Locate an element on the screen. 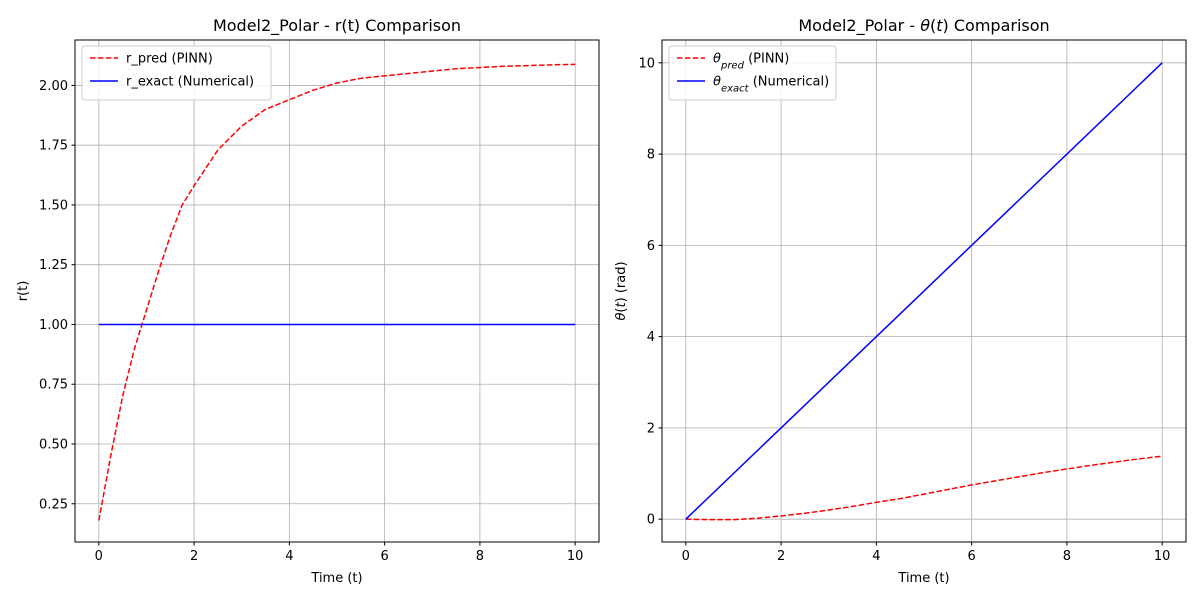 The image size is (1200, 600). y-tick-label: 6 is located at coordinates (651, 246).